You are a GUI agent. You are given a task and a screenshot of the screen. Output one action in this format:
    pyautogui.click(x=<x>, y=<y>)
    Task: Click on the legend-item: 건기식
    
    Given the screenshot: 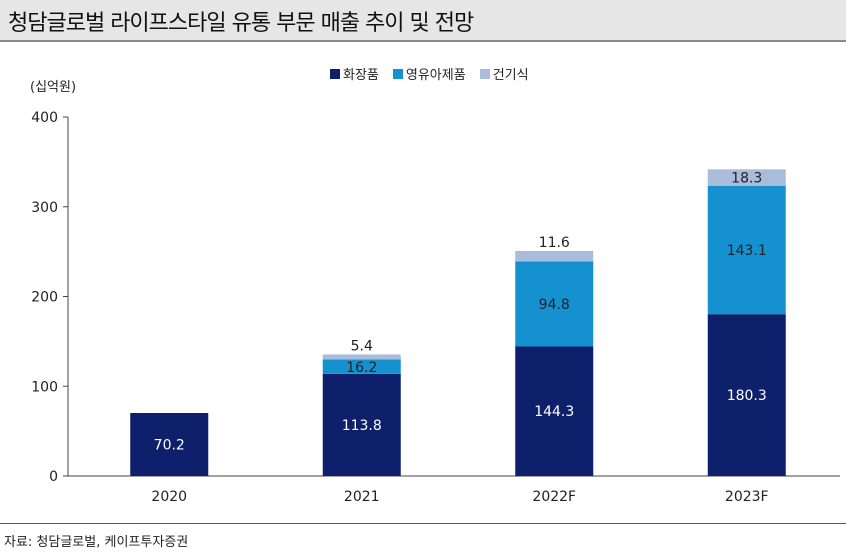 What is the action you would take?
    pyautogui.click(x=504, y=73)
    